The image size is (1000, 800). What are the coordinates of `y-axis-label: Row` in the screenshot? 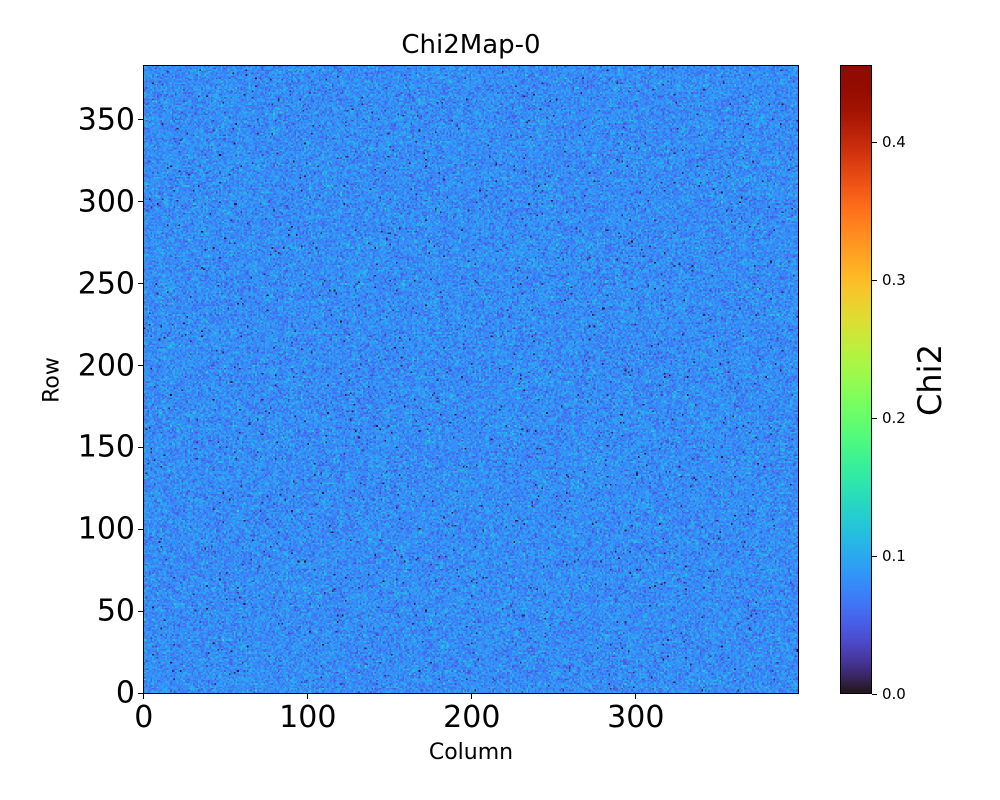 It's located at (52, 380).